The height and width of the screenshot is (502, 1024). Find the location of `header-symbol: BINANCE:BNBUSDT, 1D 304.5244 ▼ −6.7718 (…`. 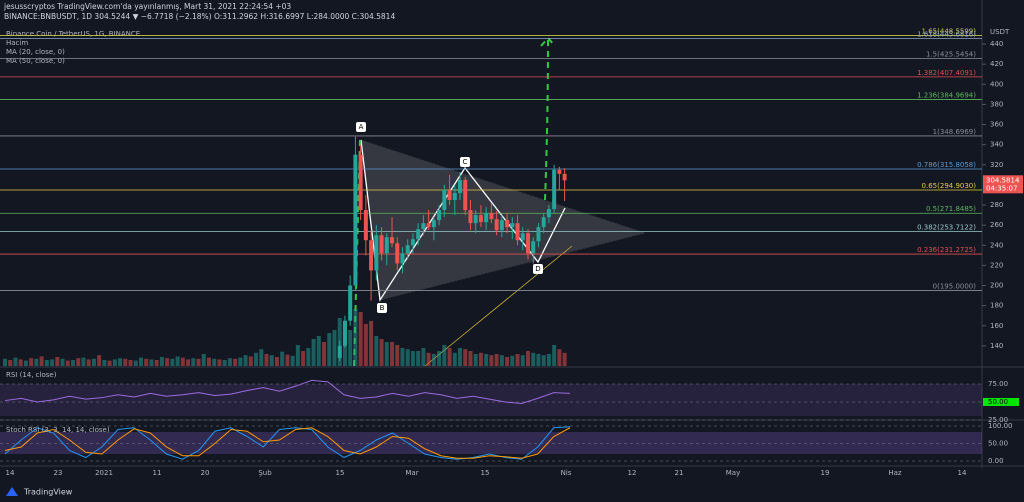

header-symbol: BINANCE:BNBUSDT, 1D 304.5244 ▼ −6.7718 (… is located at coordinates (199, 16).